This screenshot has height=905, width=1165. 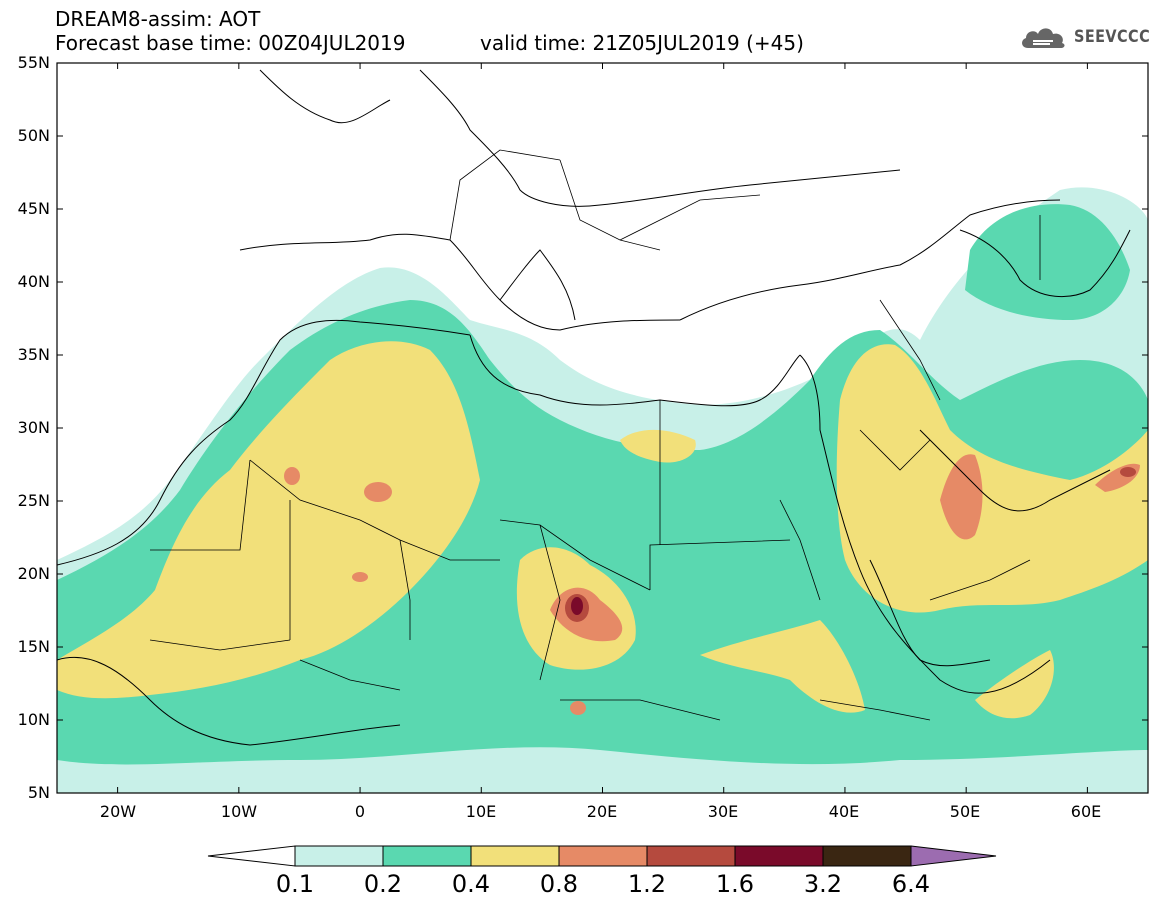 I want to click on colorbar-label: 0.4, so click(x=471, y=884).